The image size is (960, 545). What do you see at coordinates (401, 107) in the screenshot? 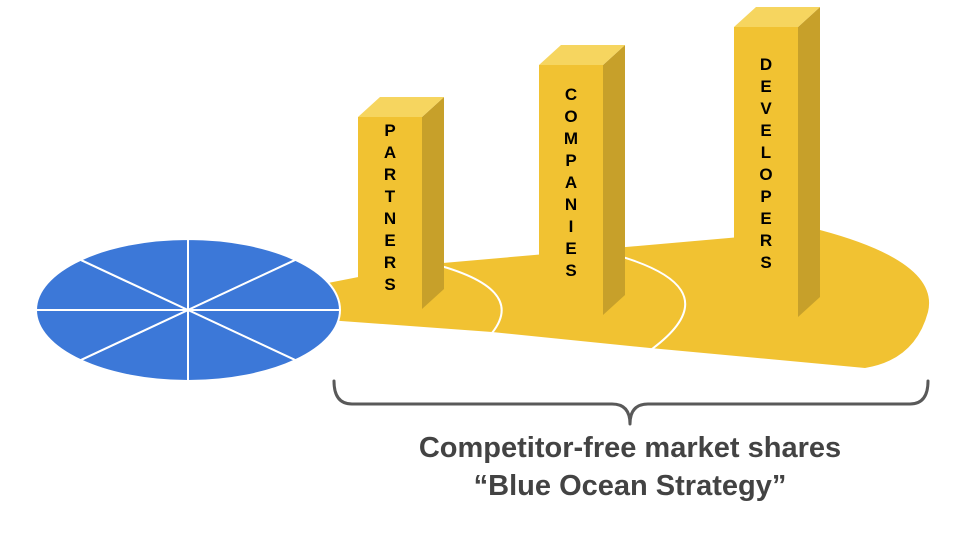
I see `bar-partners-top` at bounding box center [401, 107].